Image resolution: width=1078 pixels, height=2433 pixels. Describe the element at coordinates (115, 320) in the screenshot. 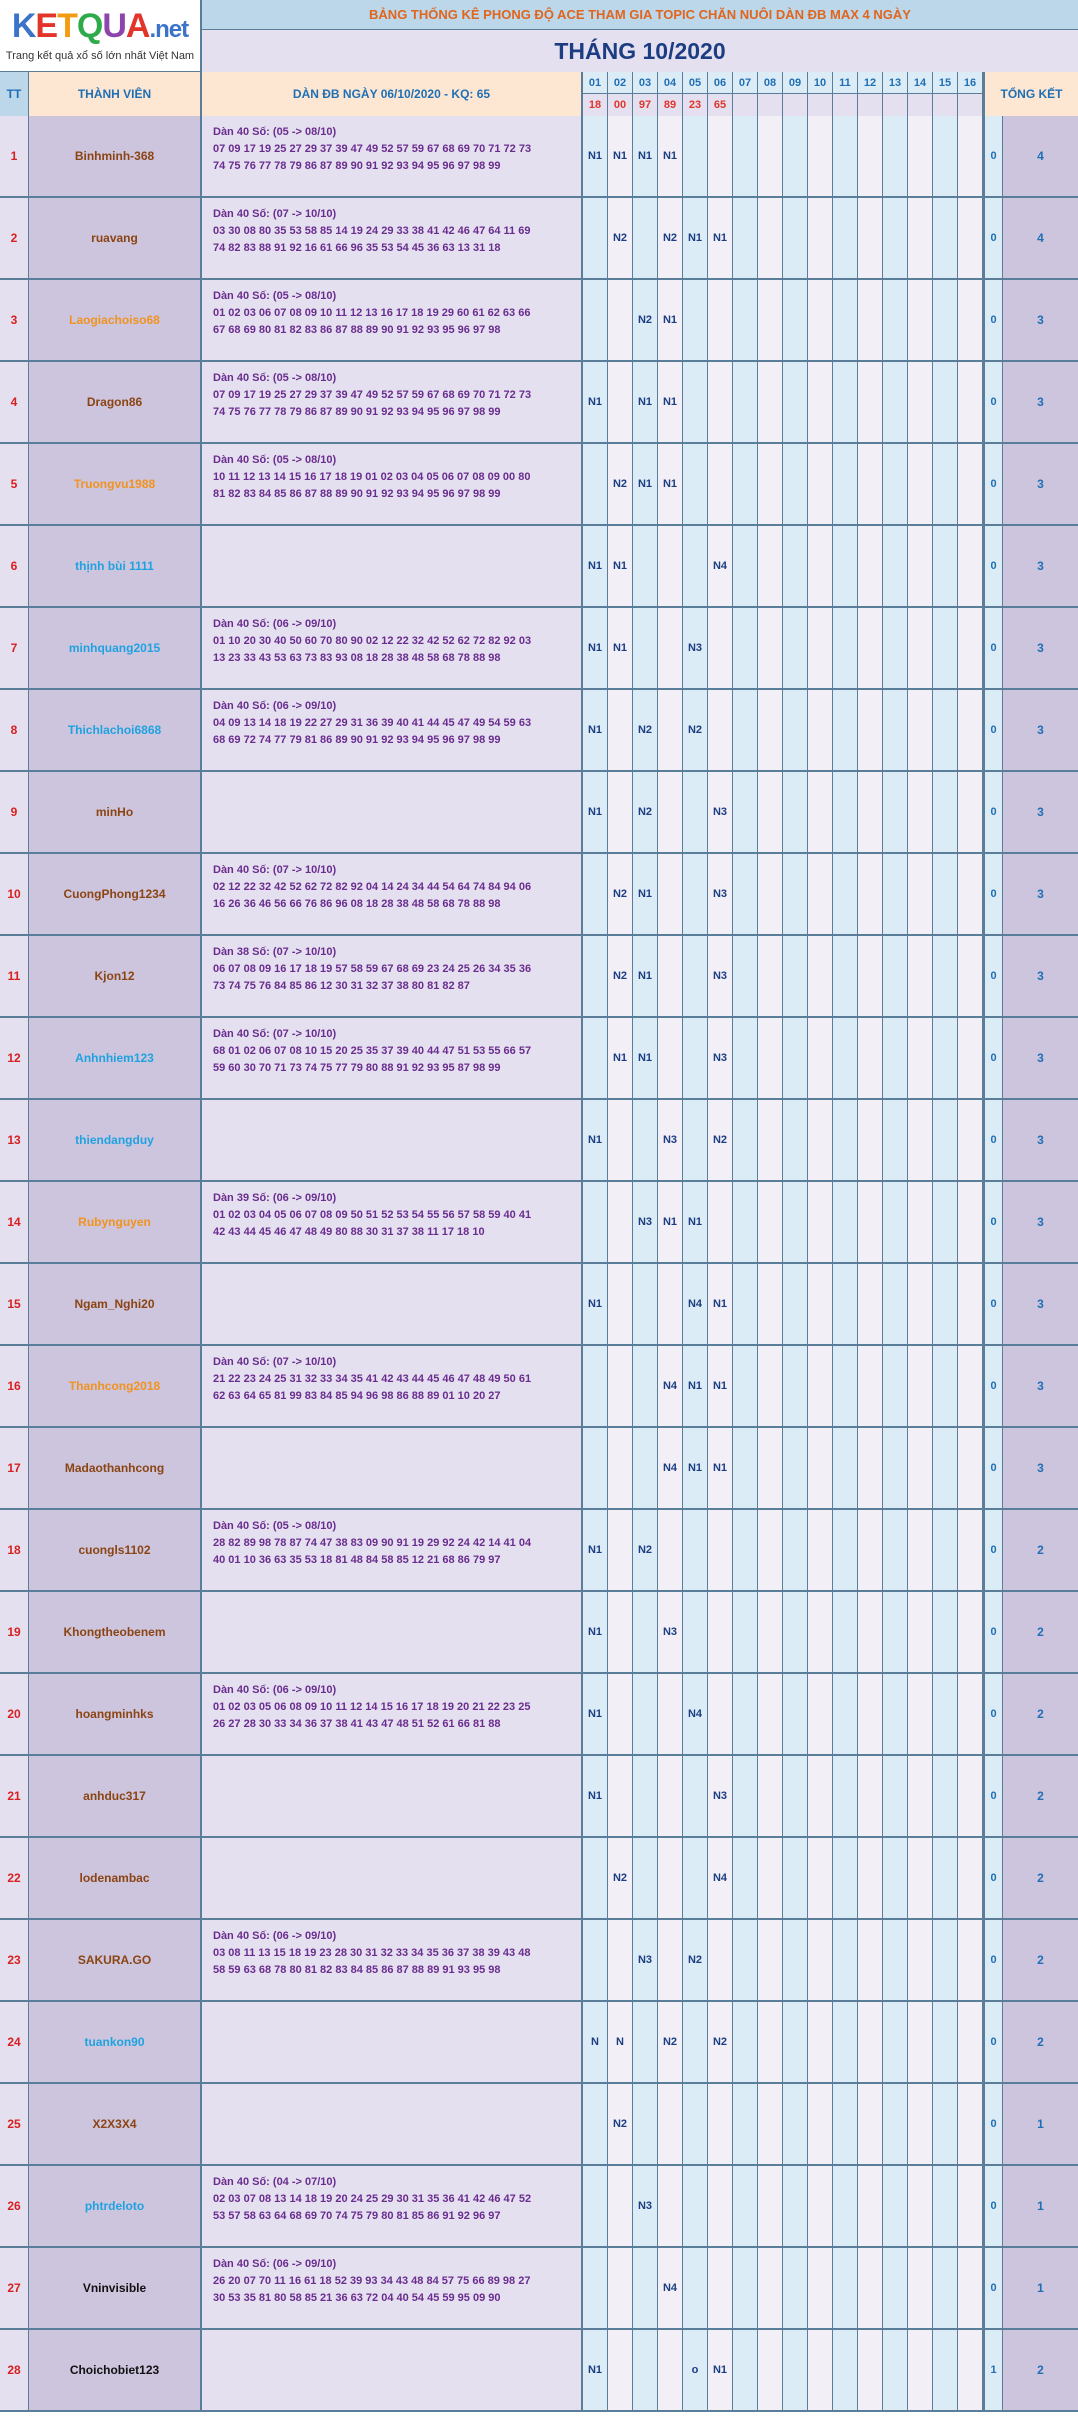

I see `member-name: Laogiachoiso68` at that location.